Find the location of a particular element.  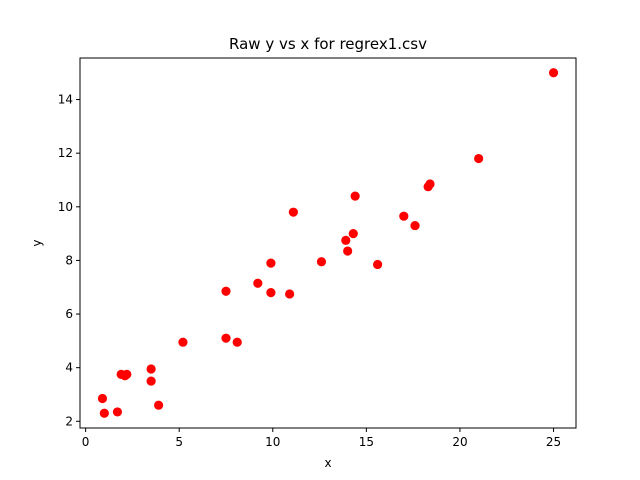

chart-title: Raw y vs x for regrex1.csv is located at coordinates (328, 44).